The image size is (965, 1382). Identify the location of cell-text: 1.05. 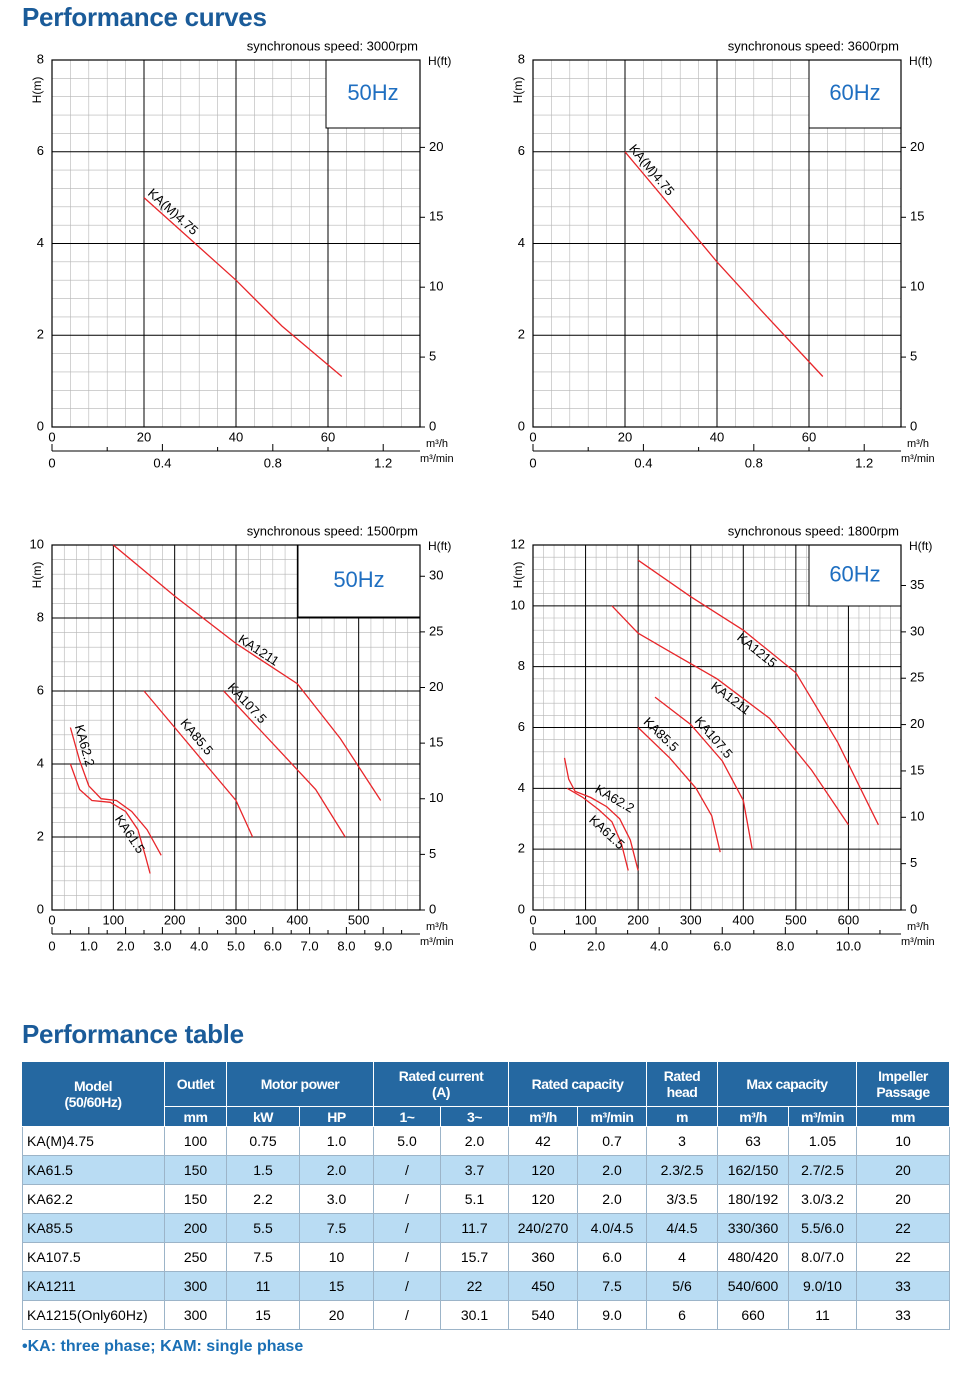
(822, 1141).